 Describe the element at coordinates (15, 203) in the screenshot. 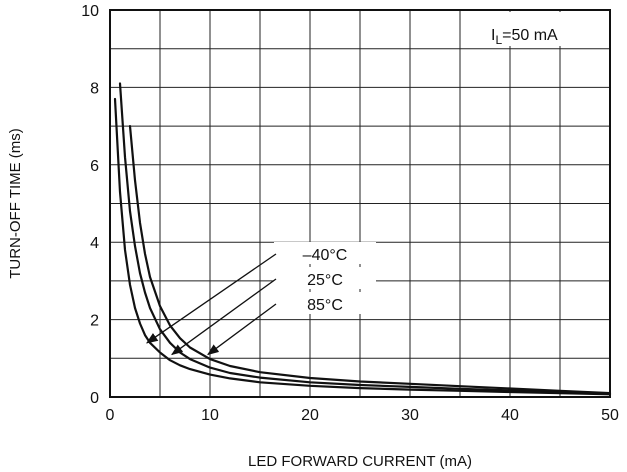

I see `y-axis-title: TURN-OFF TIME (ms)` at that location.